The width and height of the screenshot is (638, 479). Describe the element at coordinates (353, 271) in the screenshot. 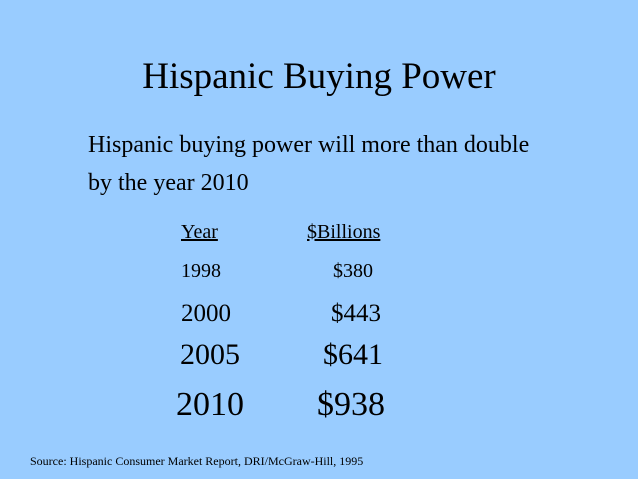

I see `value-cell: $380` at that location.